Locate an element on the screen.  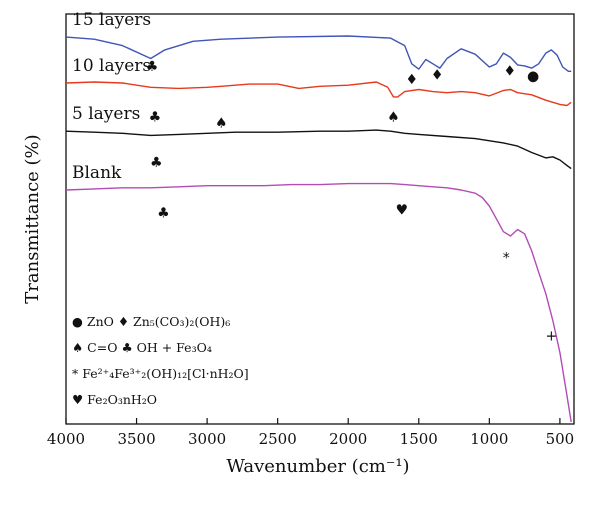
peak-marker-12: + is located at coordinates (552, 336).